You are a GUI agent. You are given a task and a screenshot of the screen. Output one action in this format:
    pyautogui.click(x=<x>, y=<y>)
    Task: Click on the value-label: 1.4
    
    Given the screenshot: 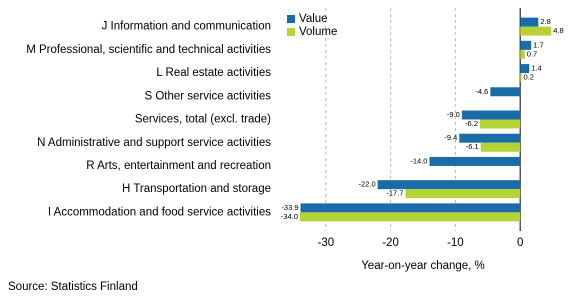 What is the action you would take?
    pyautogui.click(x=536, y=68)
    